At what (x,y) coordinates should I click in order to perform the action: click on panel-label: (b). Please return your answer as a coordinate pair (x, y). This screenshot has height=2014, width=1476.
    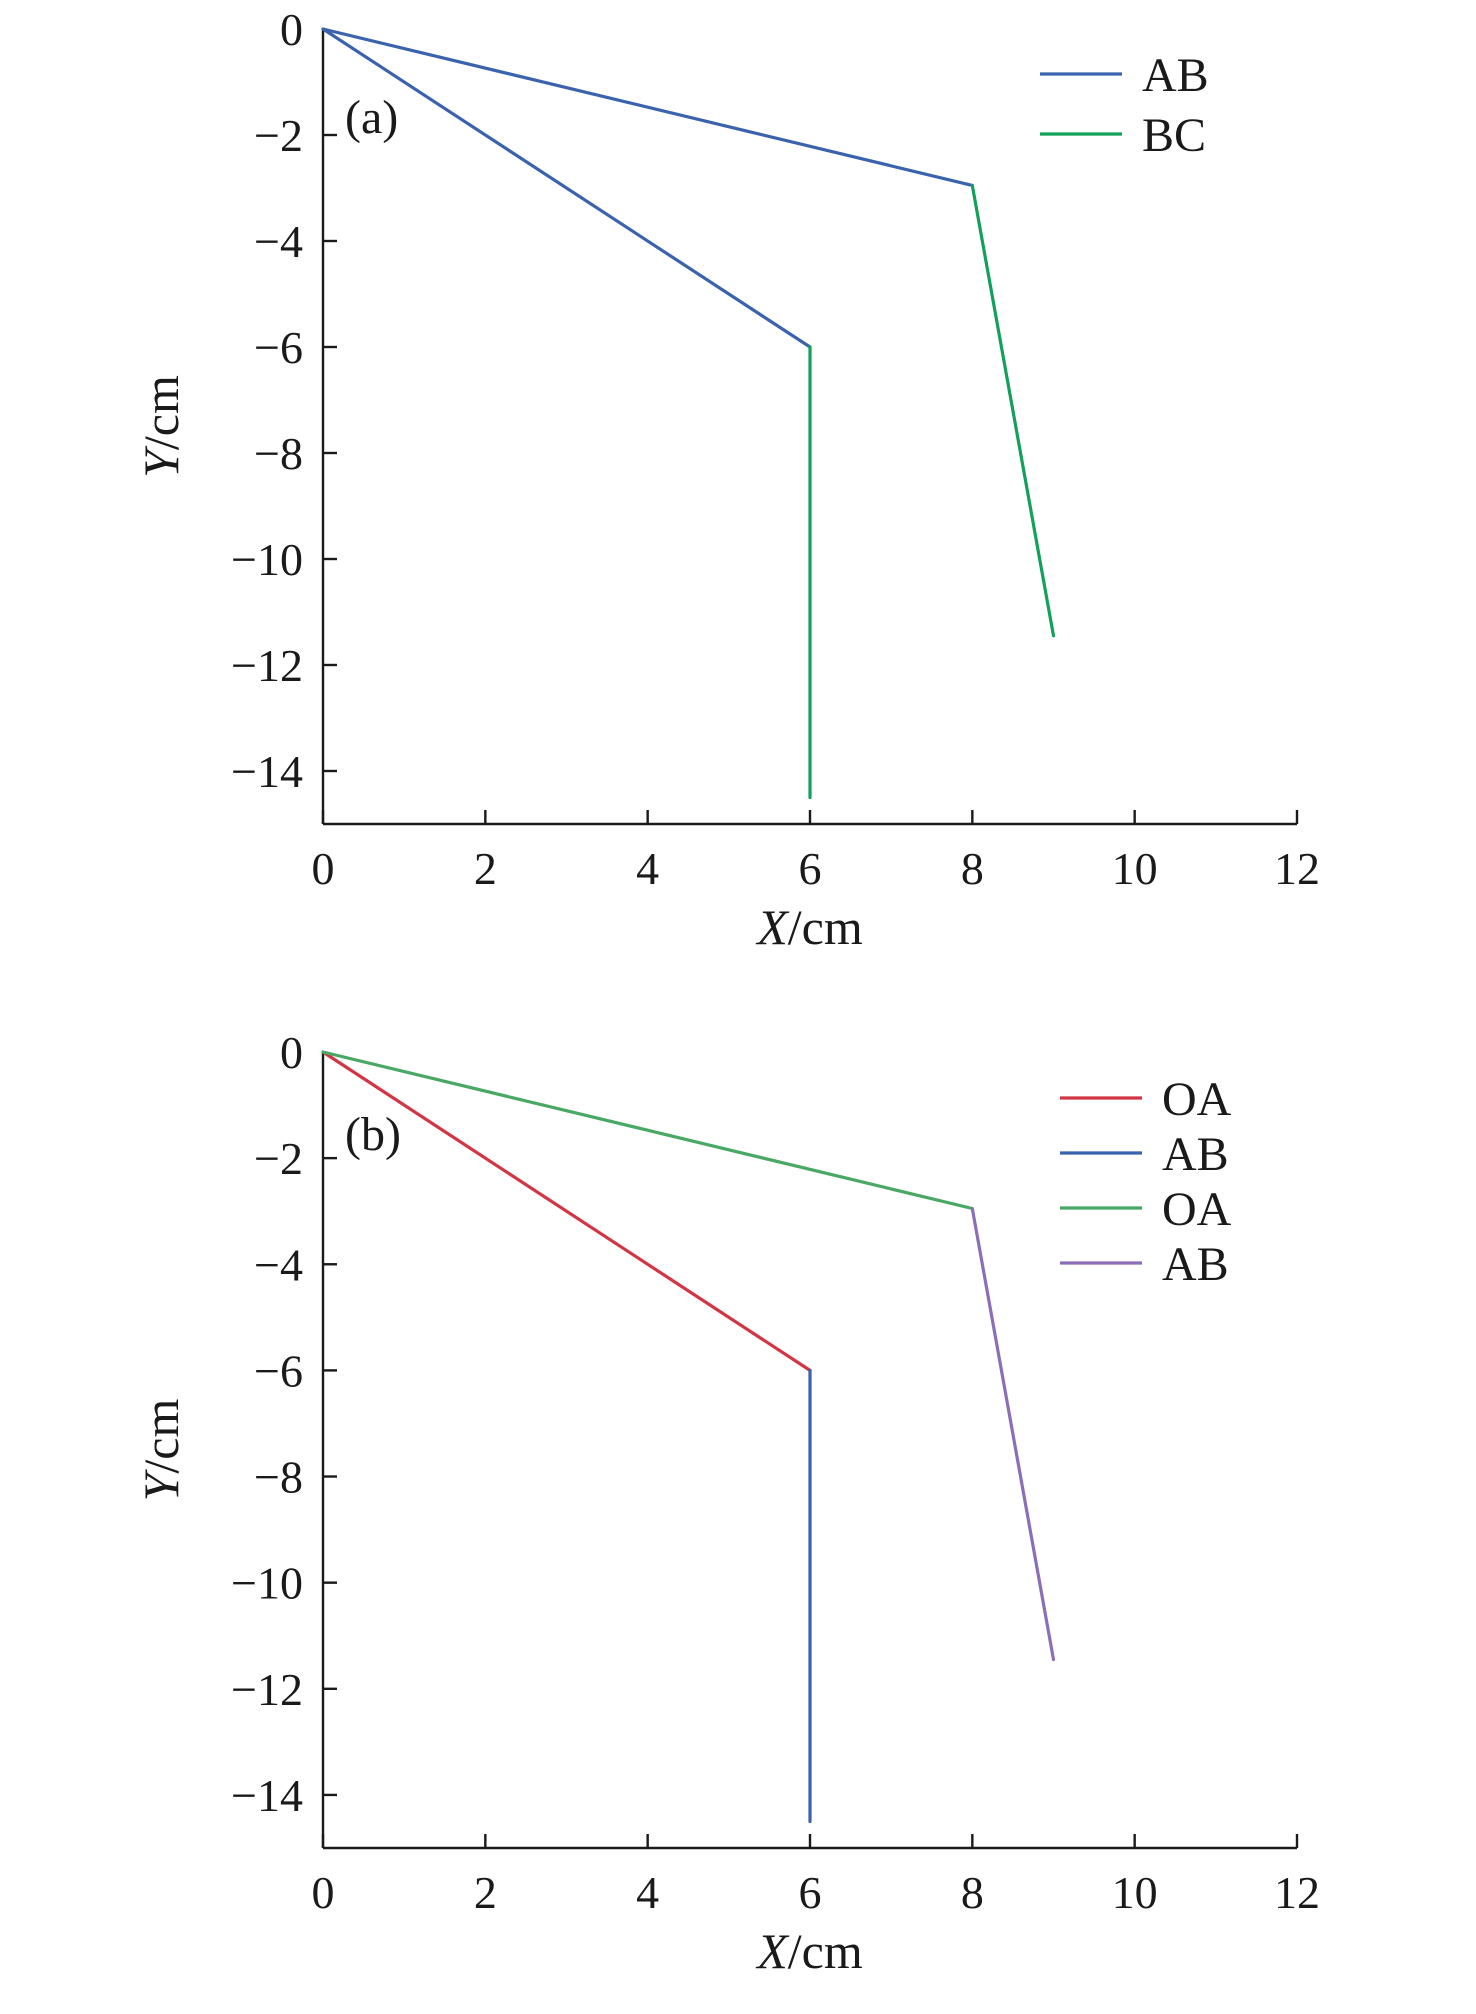
    Looking at the image, I should click on (373, 1134).